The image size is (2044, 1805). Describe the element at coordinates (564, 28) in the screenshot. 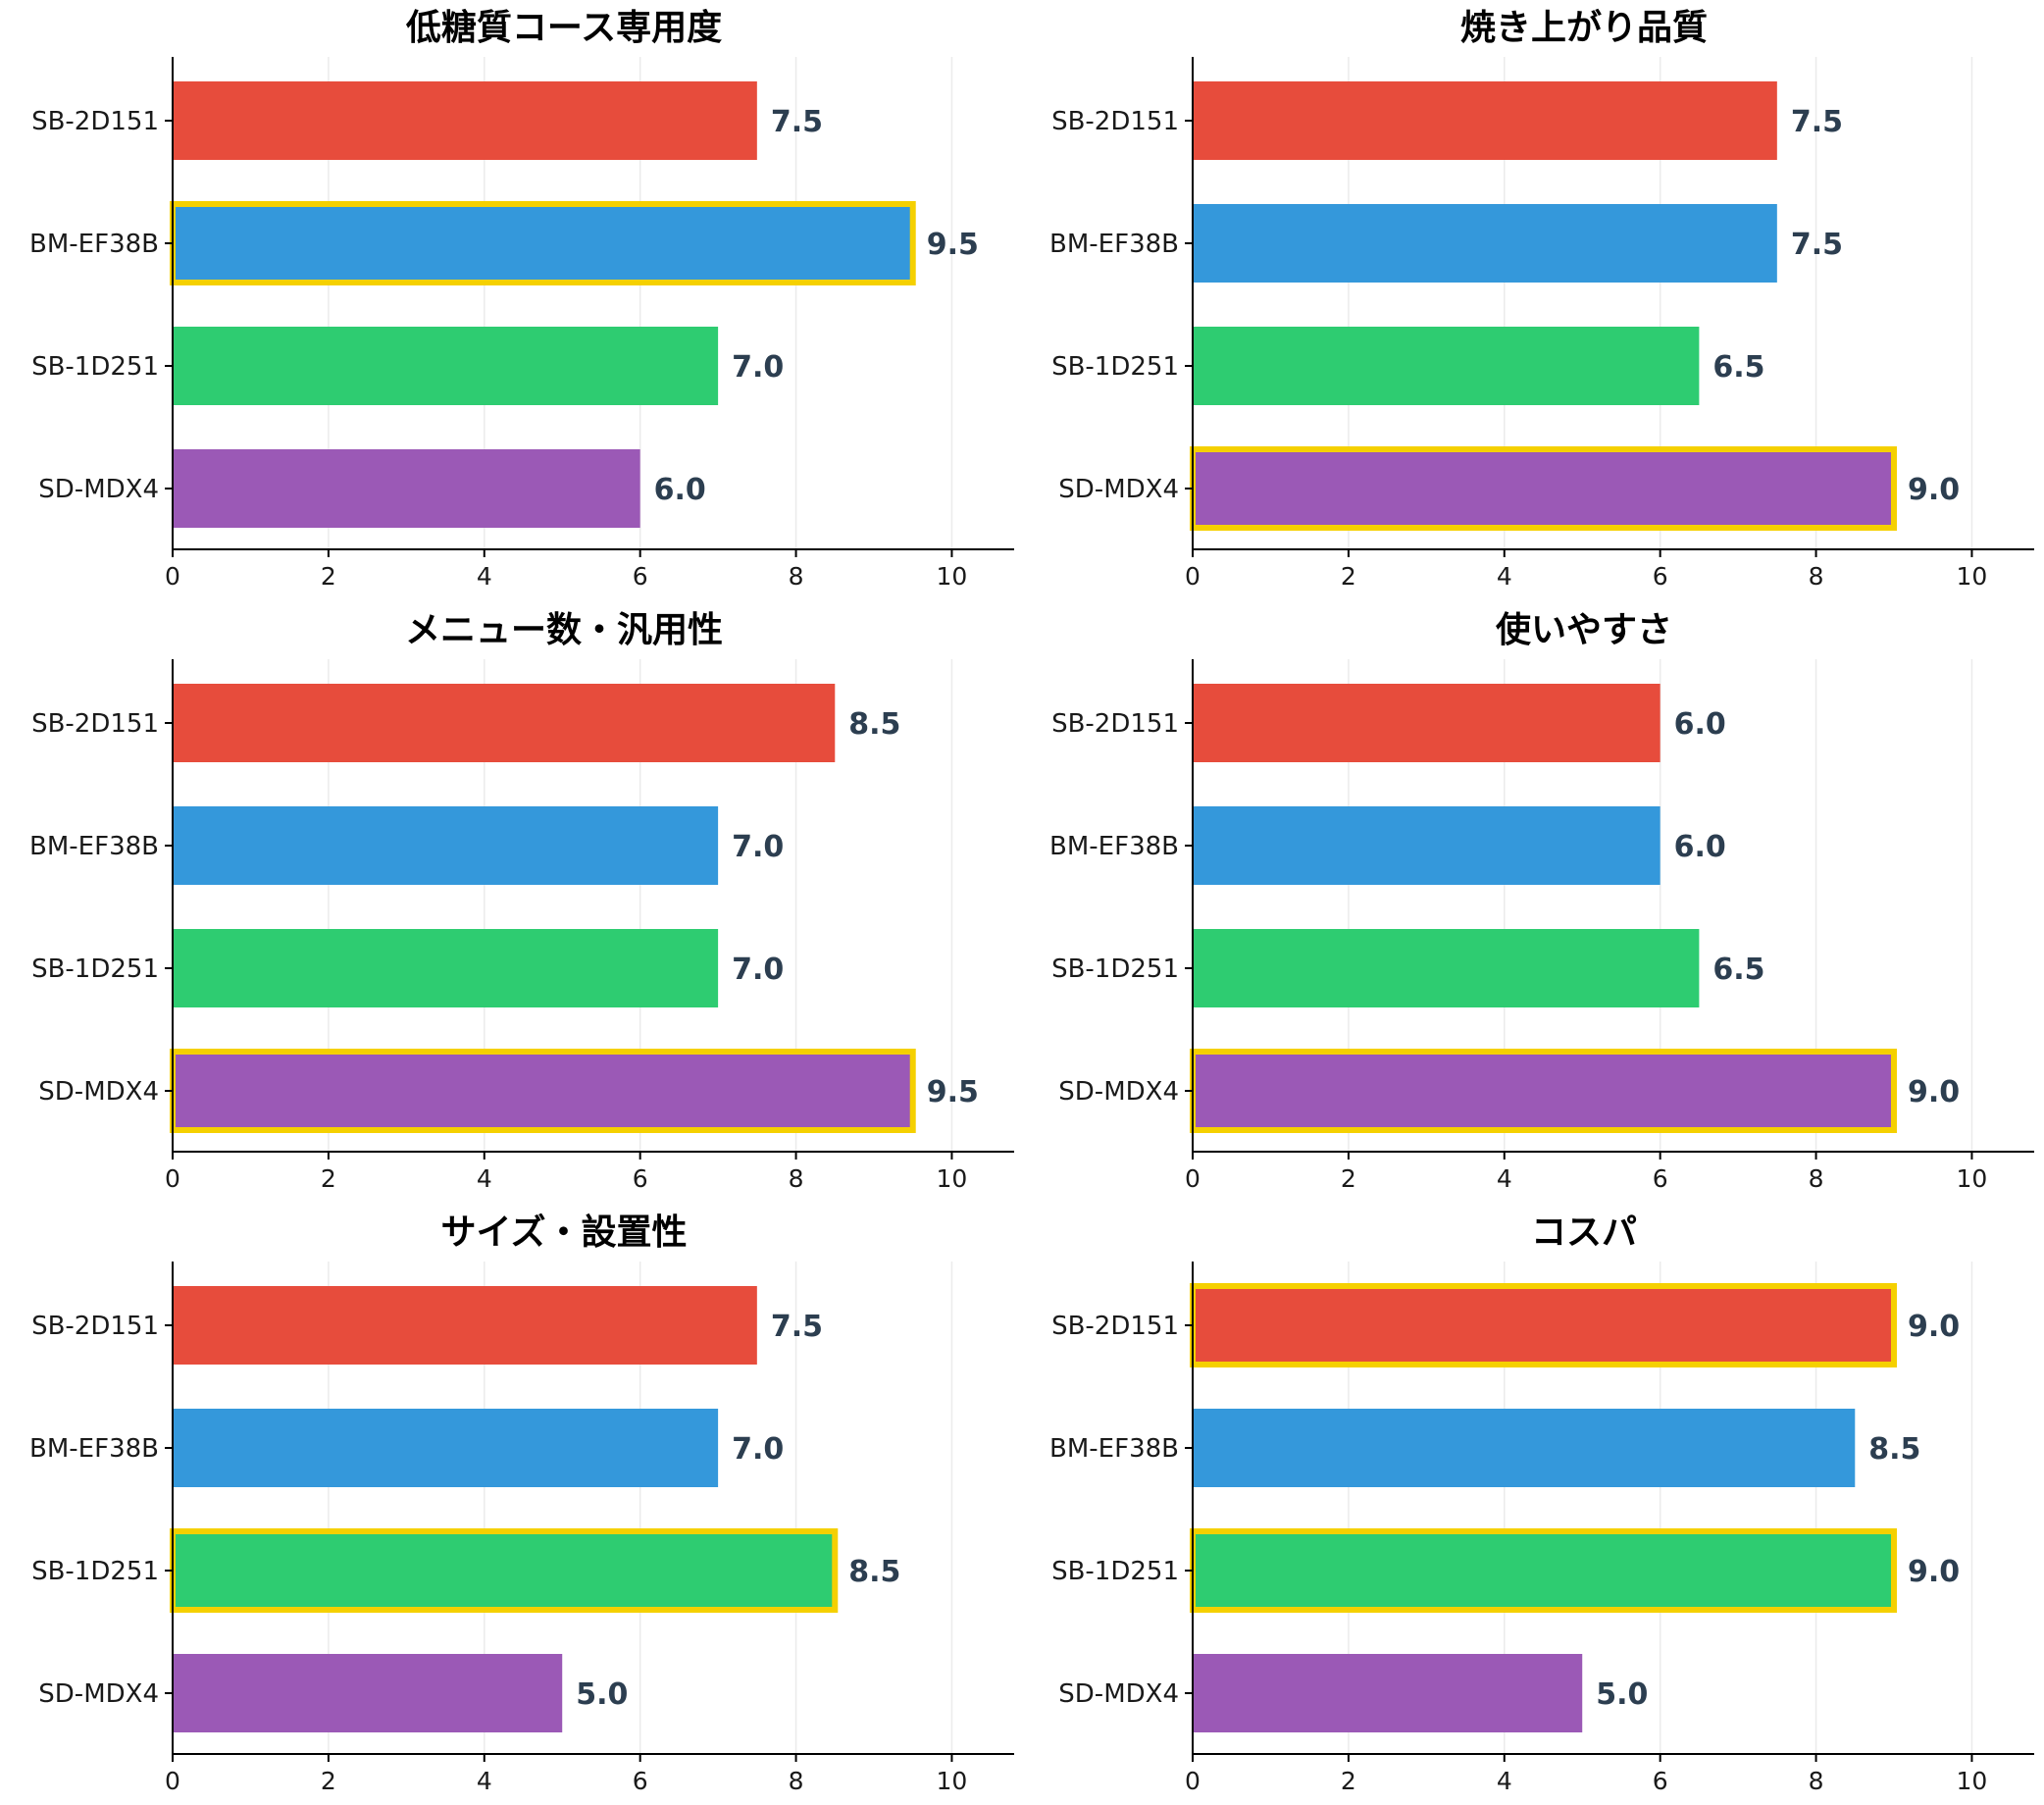

I see `panel-title: 低糖質コース専用度` at that location.